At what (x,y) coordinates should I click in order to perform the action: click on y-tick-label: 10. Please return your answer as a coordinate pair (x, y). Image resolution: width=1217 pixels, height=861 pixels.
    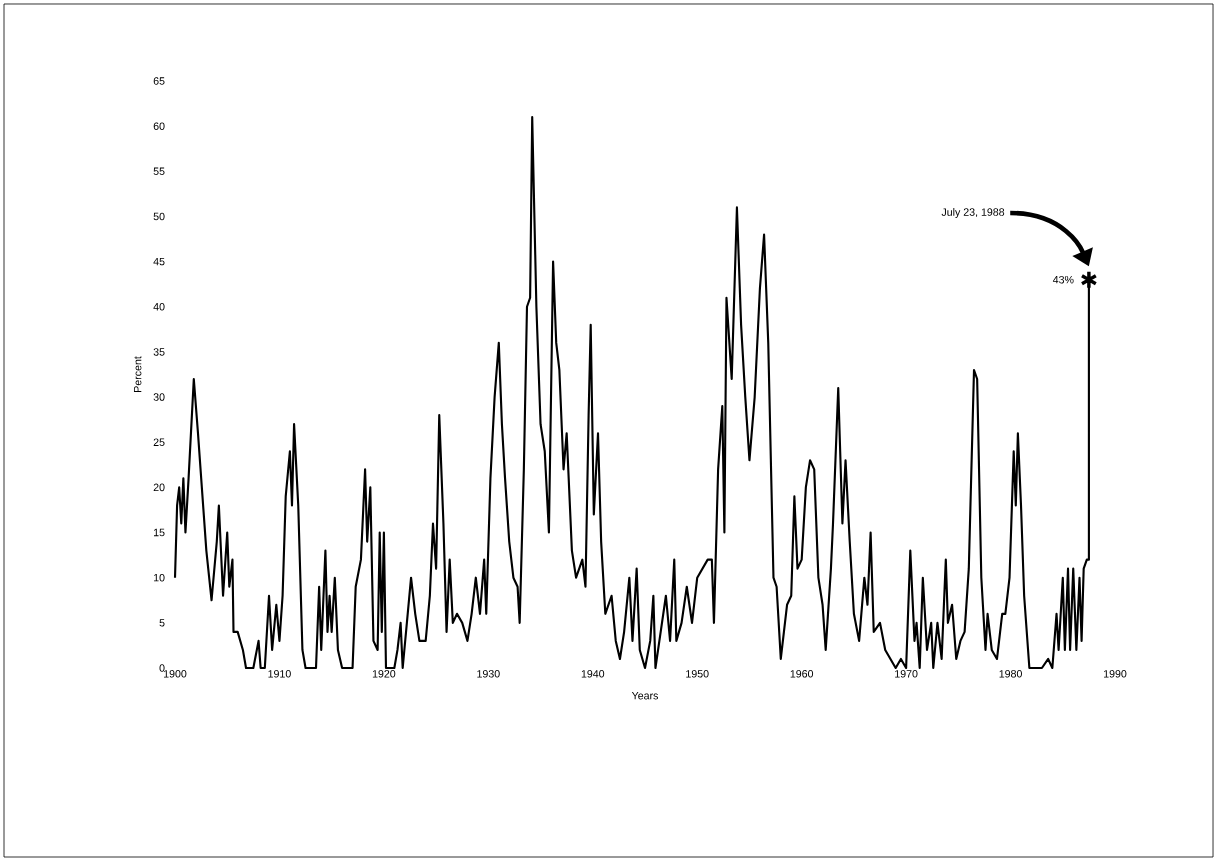
    Looking at the image, I should click on (159, 577).